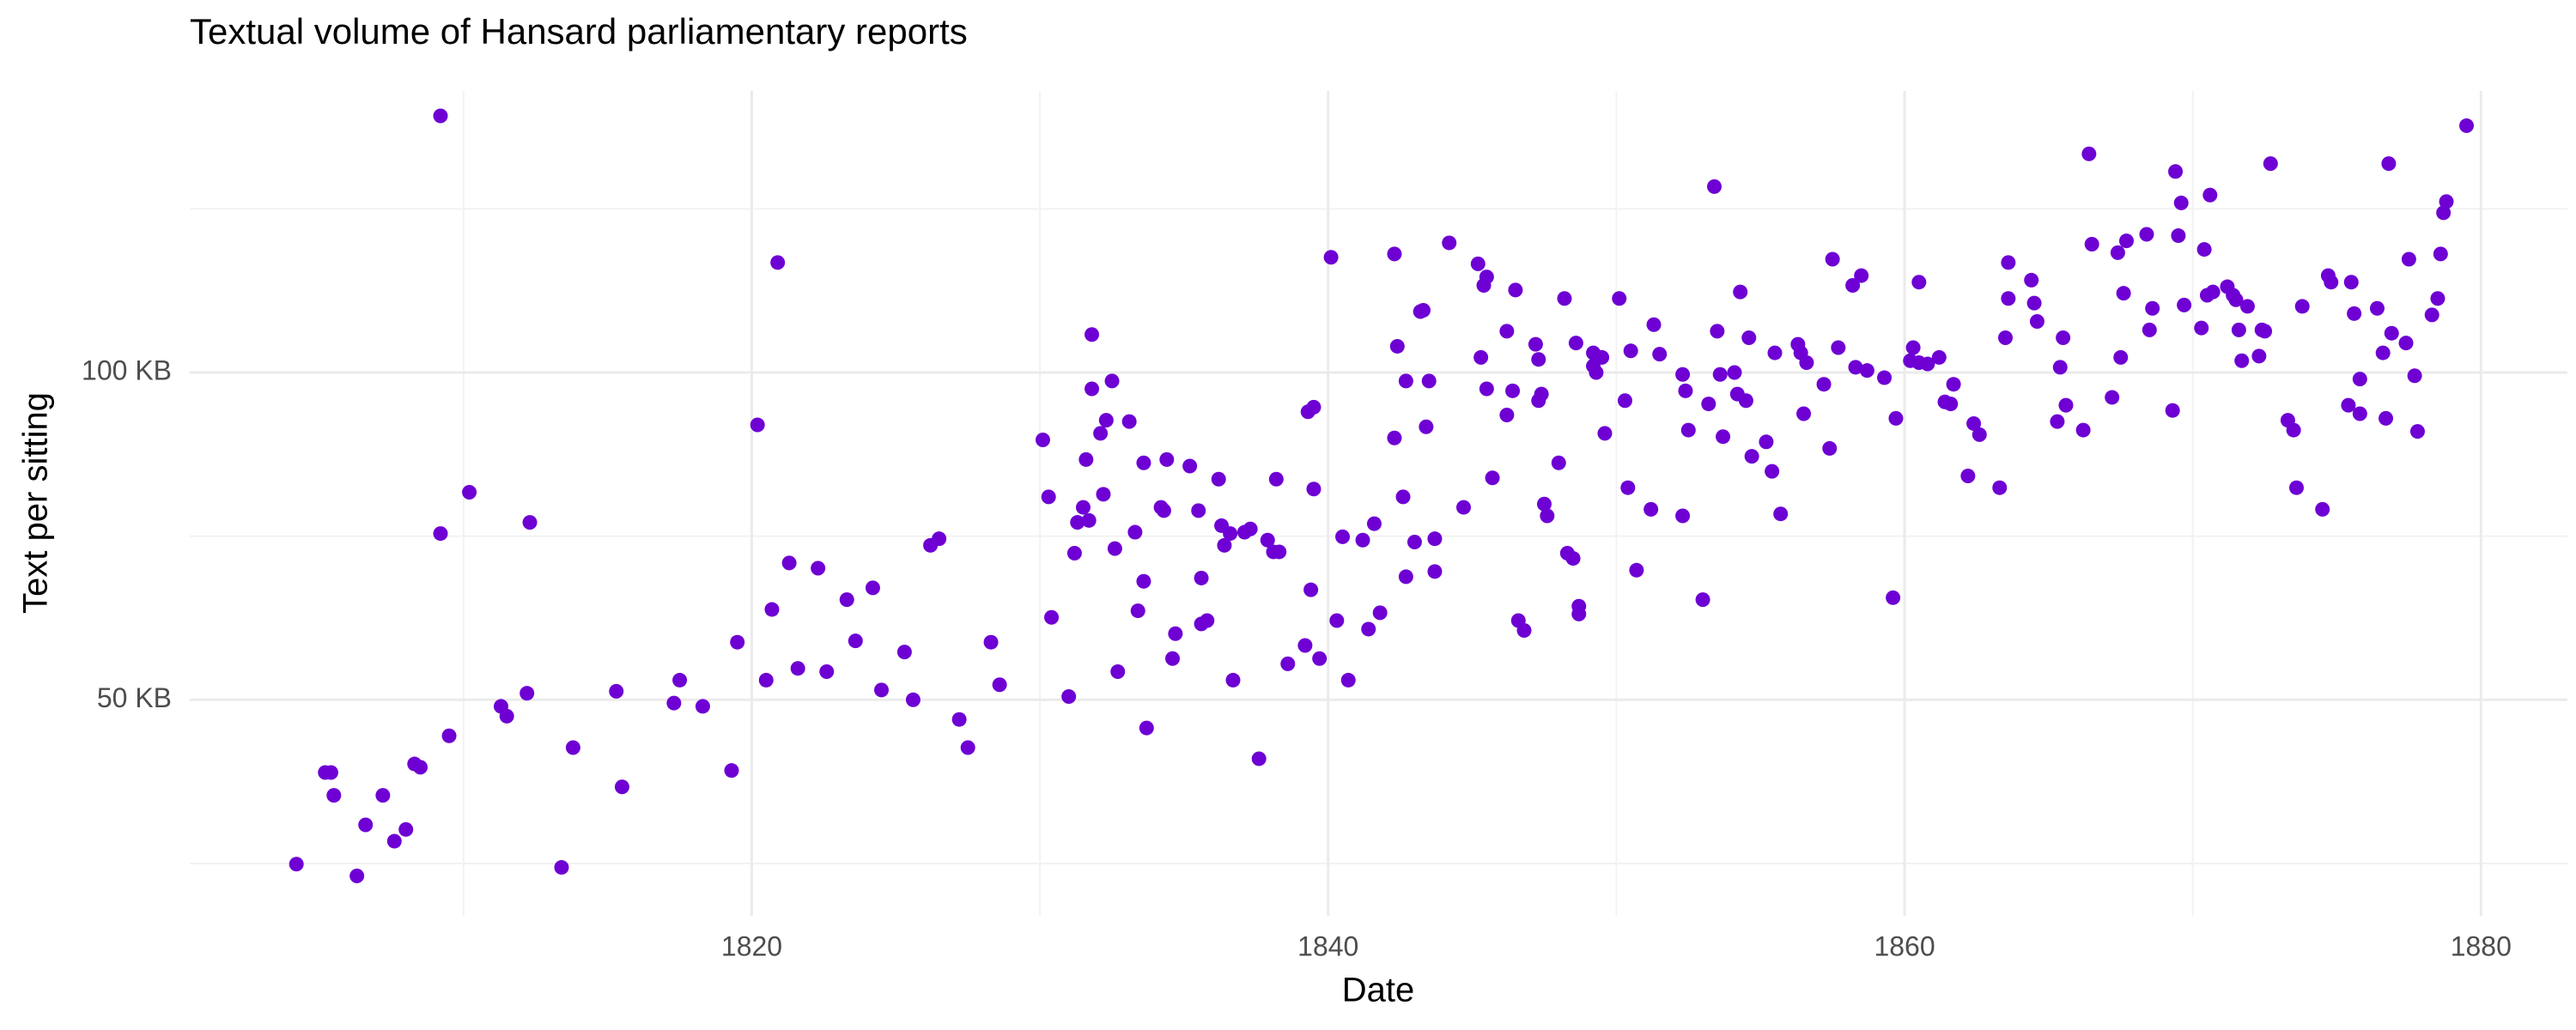 This screenshot has height=1030, width=2576. I want to click on x-tick-label: 1880, so click(2481, 945).